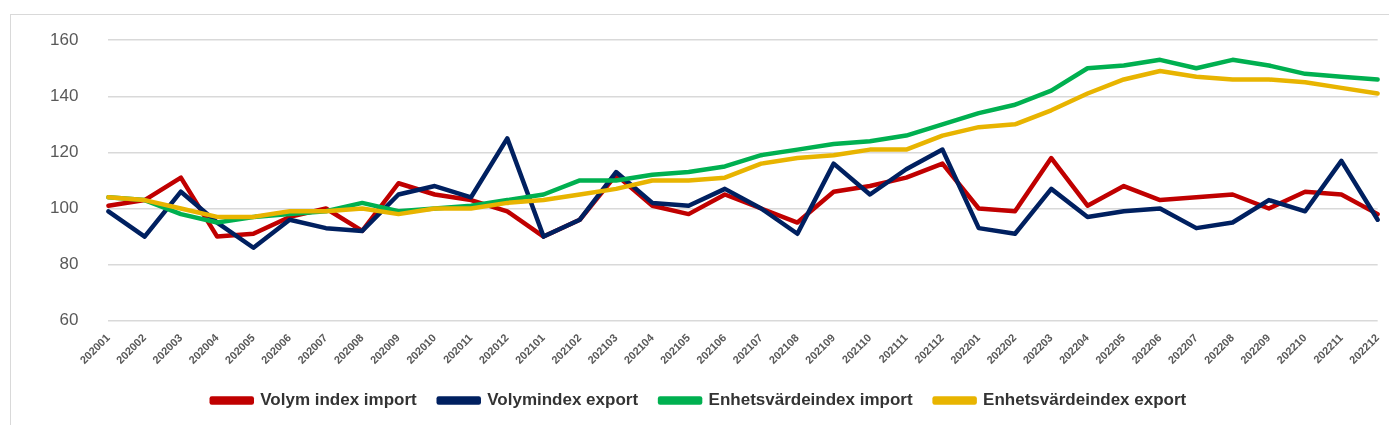  What do you see at coordinates (810, 400) in the screenshot?
I see `legend-label: Enhetsvärdeindex import` at bounding box center [810, 400].